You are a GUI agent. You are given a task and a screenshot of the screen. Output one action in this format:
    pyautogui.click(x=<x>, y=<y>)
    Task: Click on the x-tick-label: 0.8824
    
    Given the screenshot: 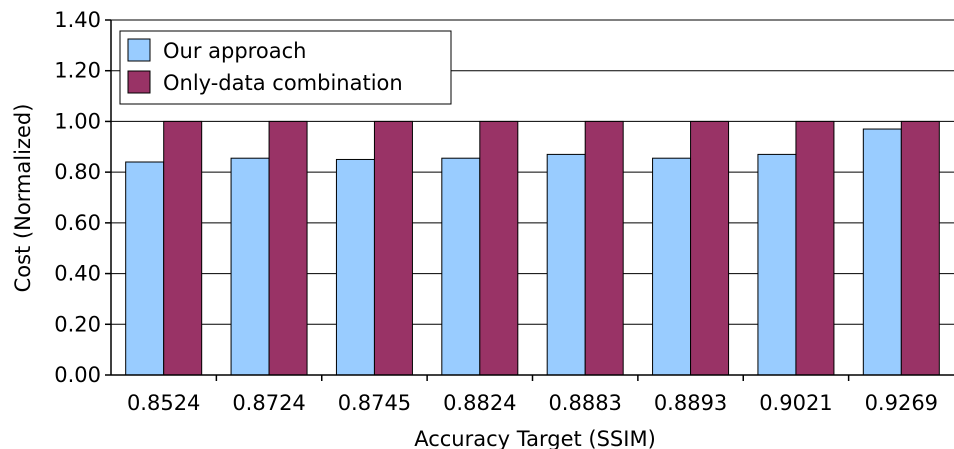 What is the action you would take?
    pyautogui.click(x=479, y=403)
    